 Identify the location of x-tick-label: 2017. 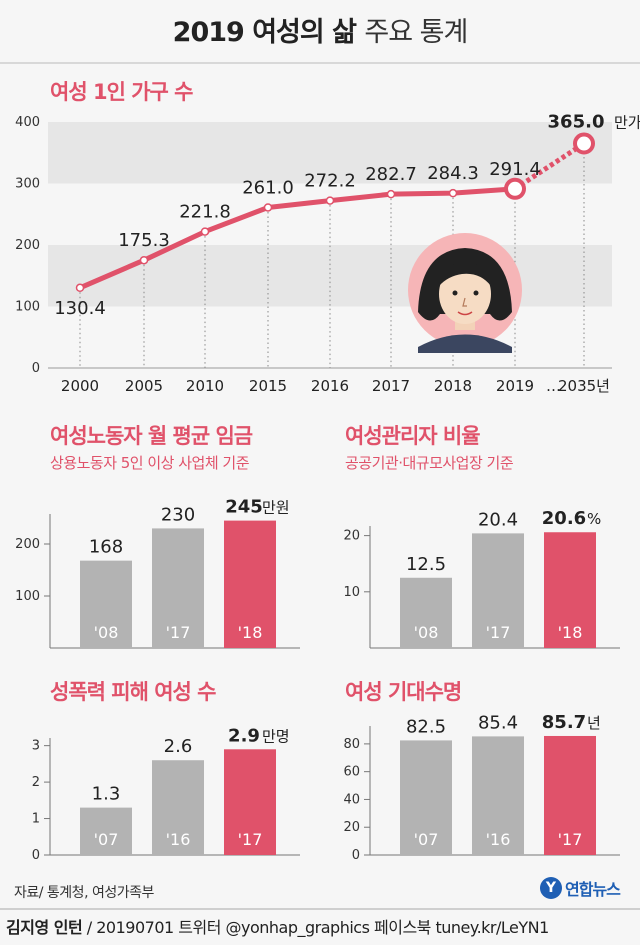
(391, 386).